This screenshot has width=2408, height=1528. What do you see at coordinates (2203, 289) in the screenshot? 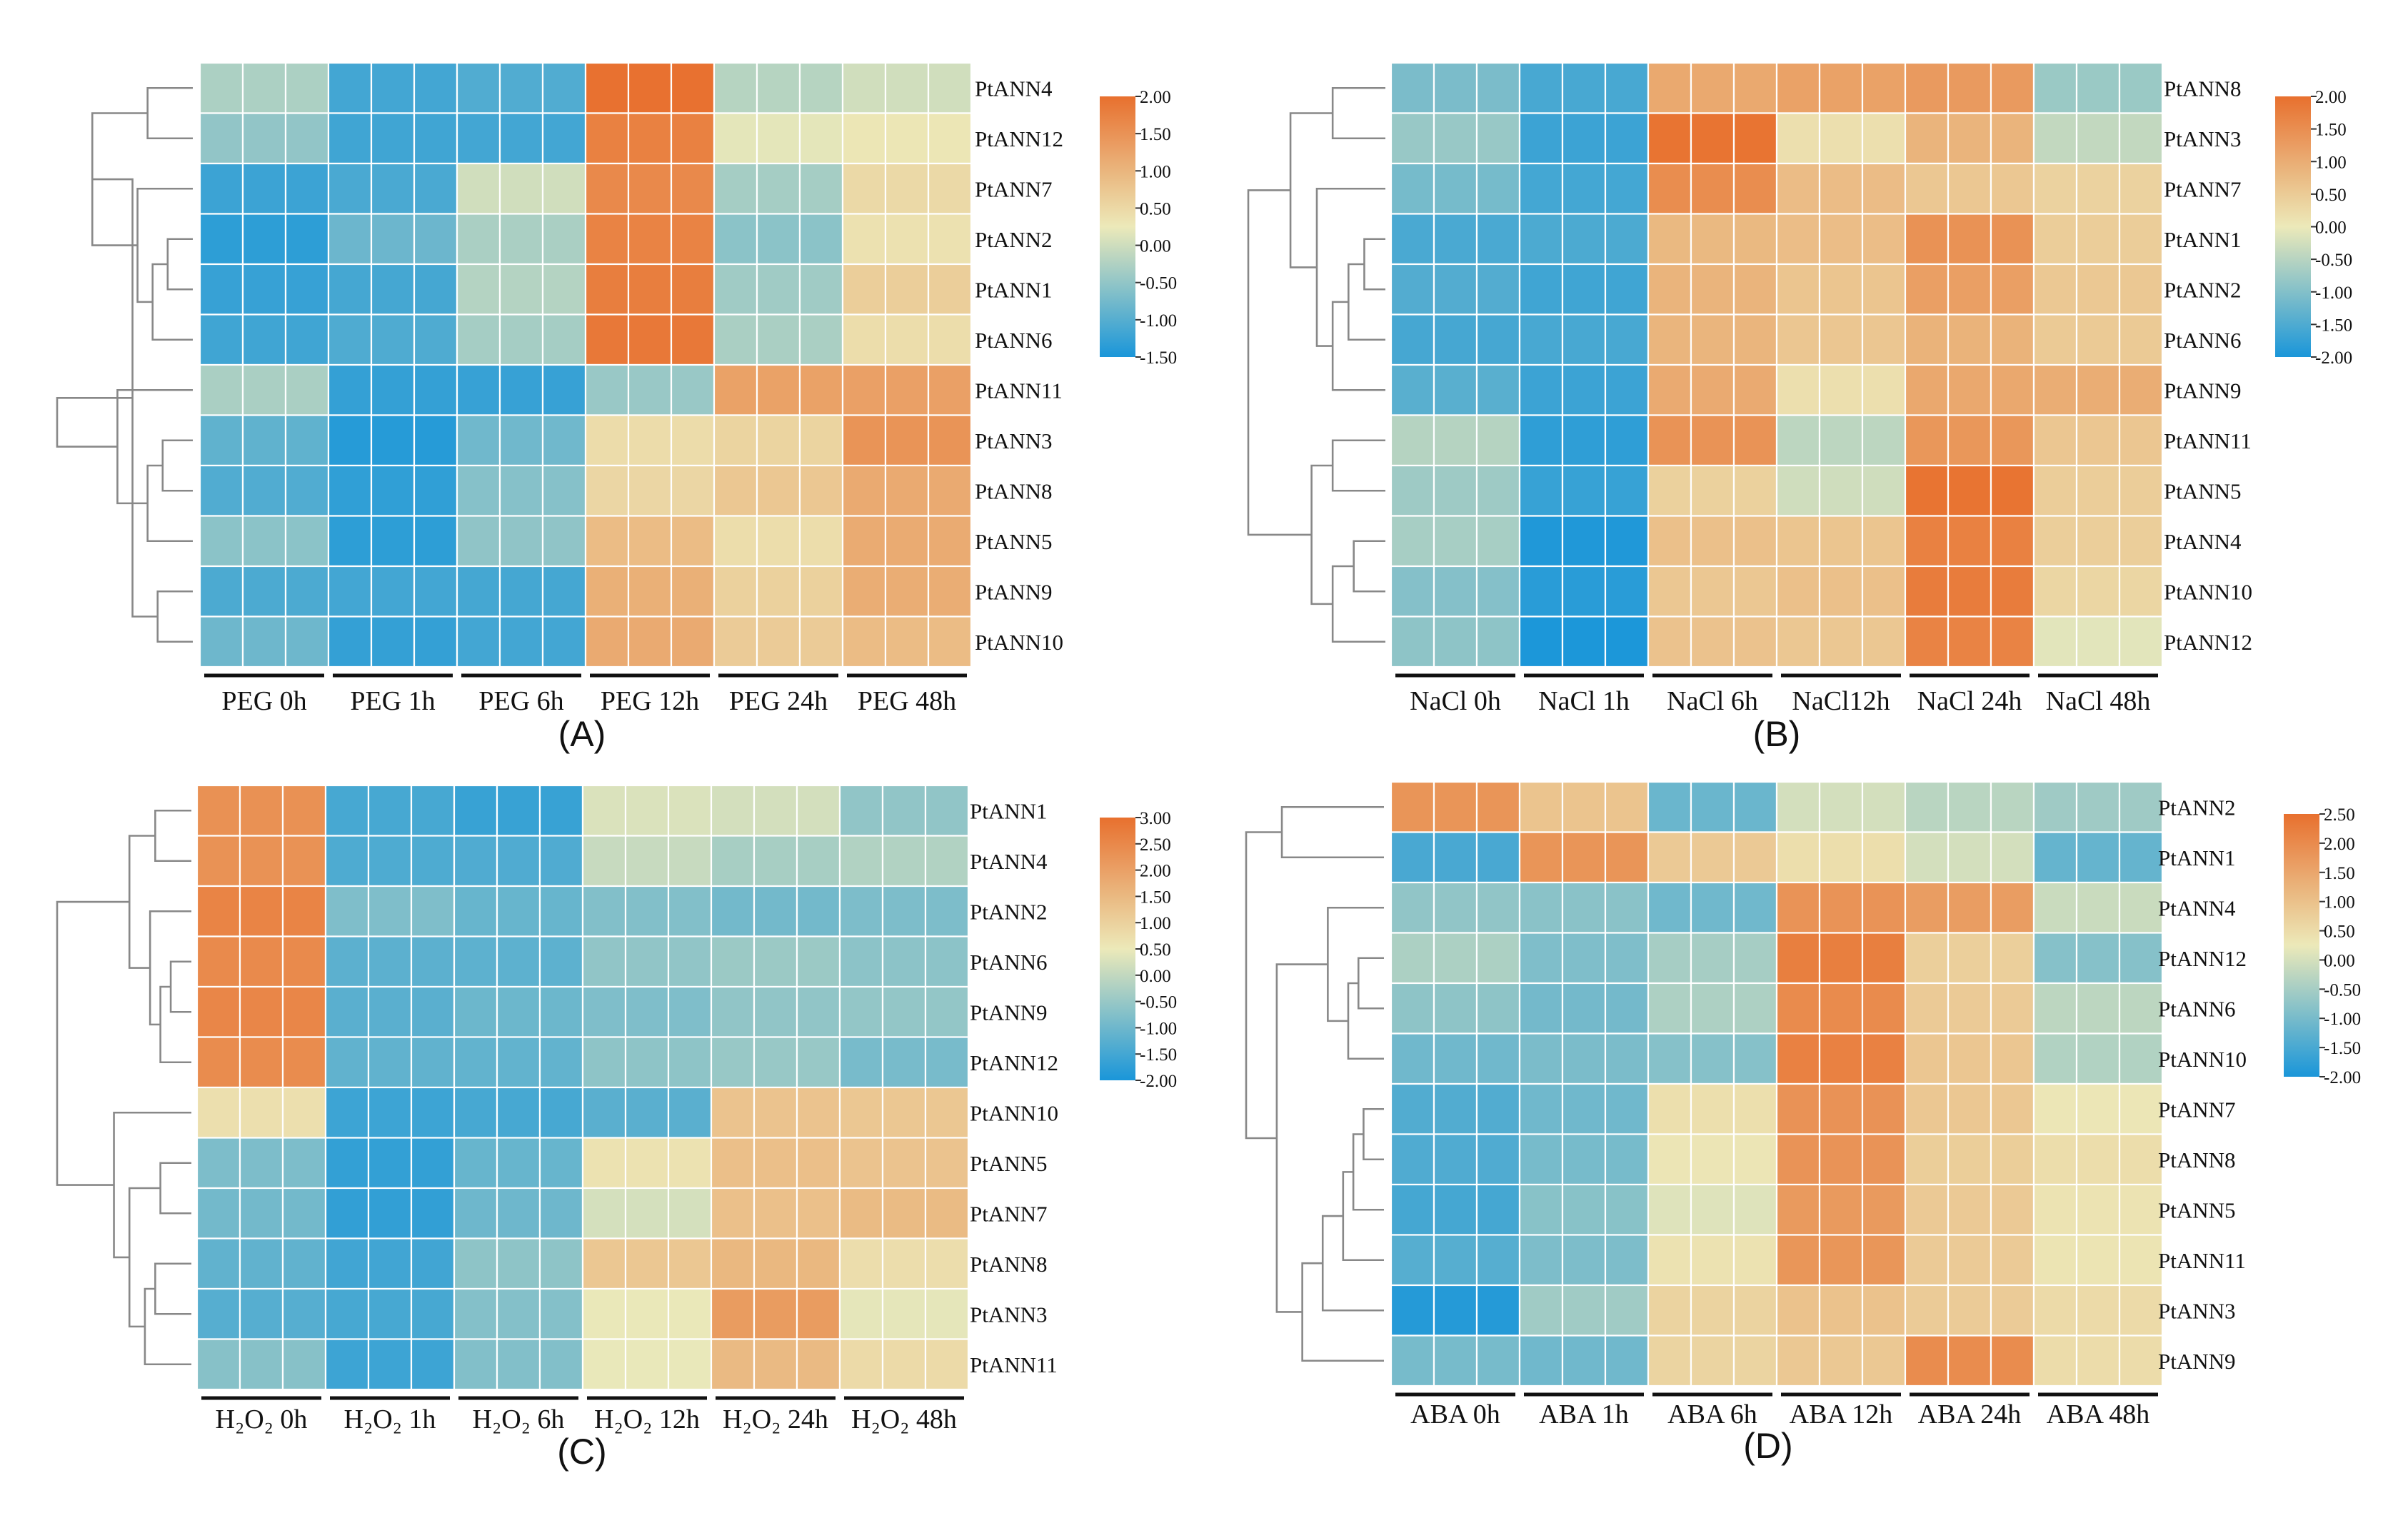
I see `row-label: PtANN2` at bounding box center [2203, 289].